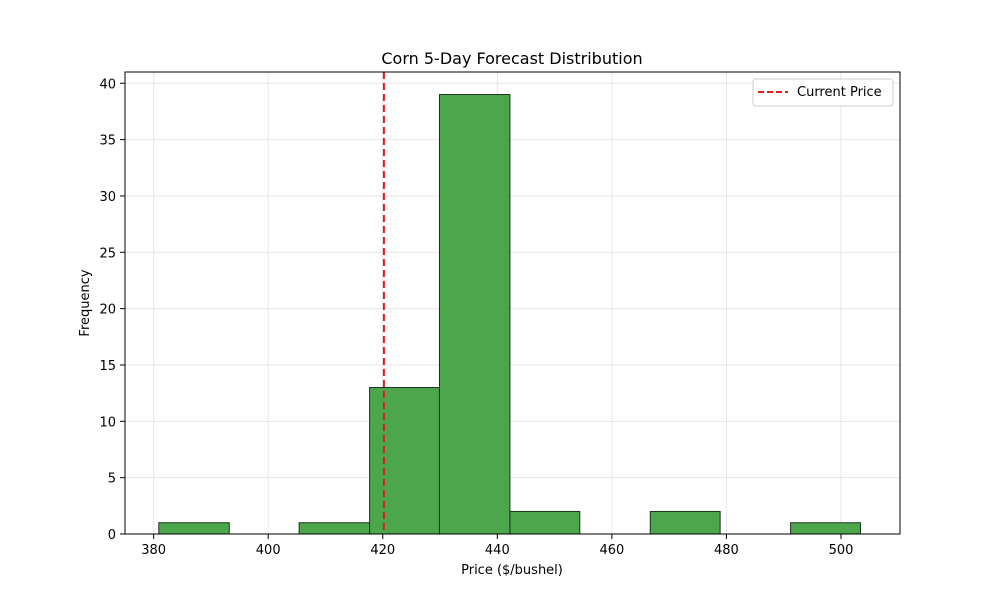 The height and width of the screenshot is (604, 1000). Describe the element at coordinates (107, 197) in the screenshot. I see `y-tick-label: 30` at that location.